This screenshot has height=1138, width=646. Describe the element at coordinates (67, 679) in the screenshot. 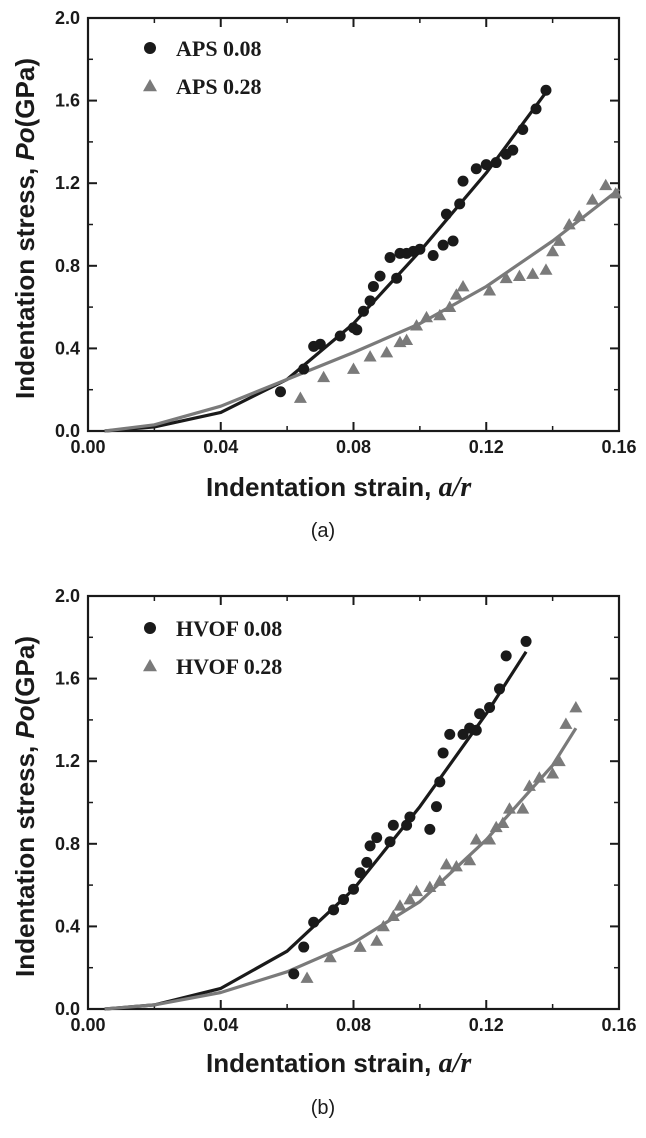

I see `y-tick-label: 1.6` at that location.